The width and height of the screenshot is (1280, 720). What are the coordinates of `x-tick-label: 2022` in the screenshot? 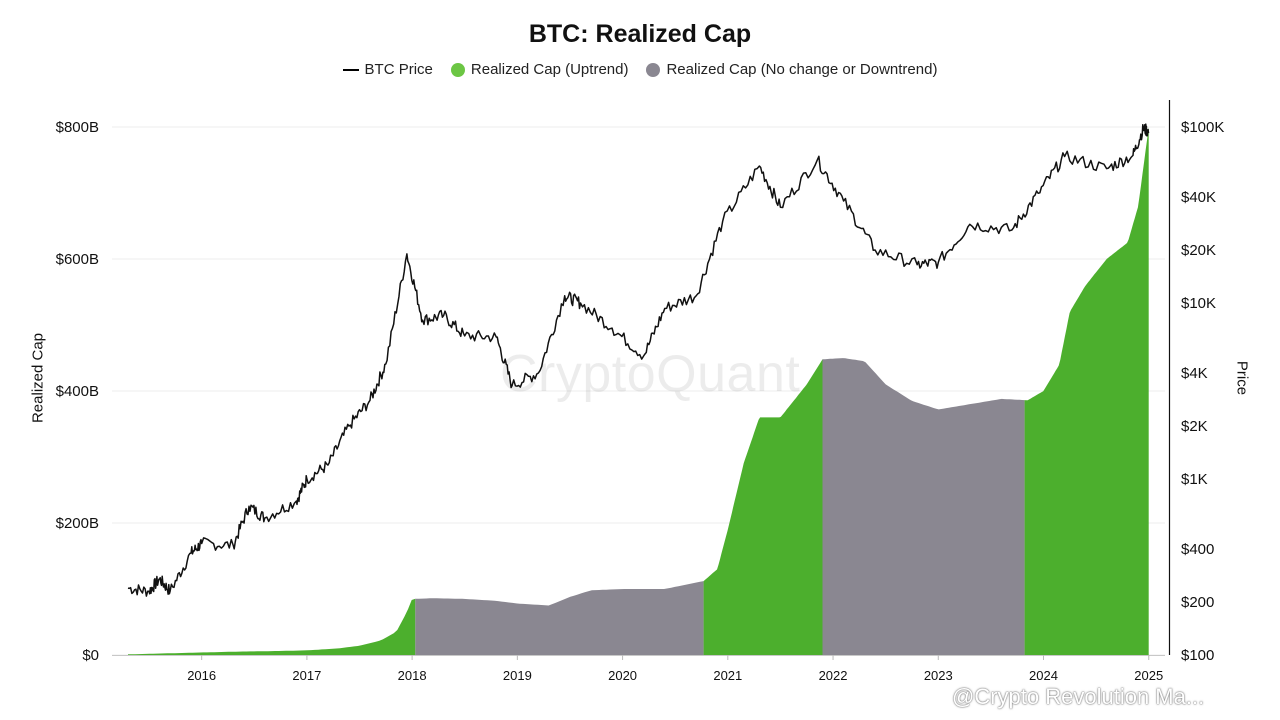 It's located at (833, 675).